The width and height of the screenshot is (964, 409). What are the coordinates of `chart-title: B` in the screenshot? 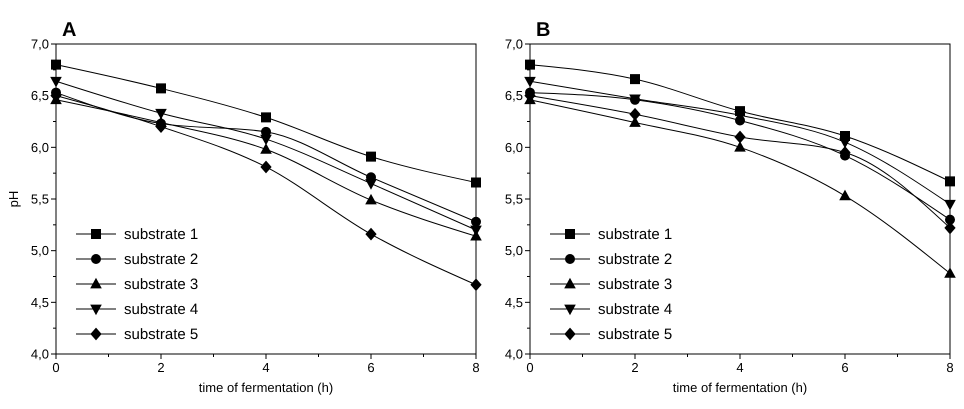 It's located at (543, 30).